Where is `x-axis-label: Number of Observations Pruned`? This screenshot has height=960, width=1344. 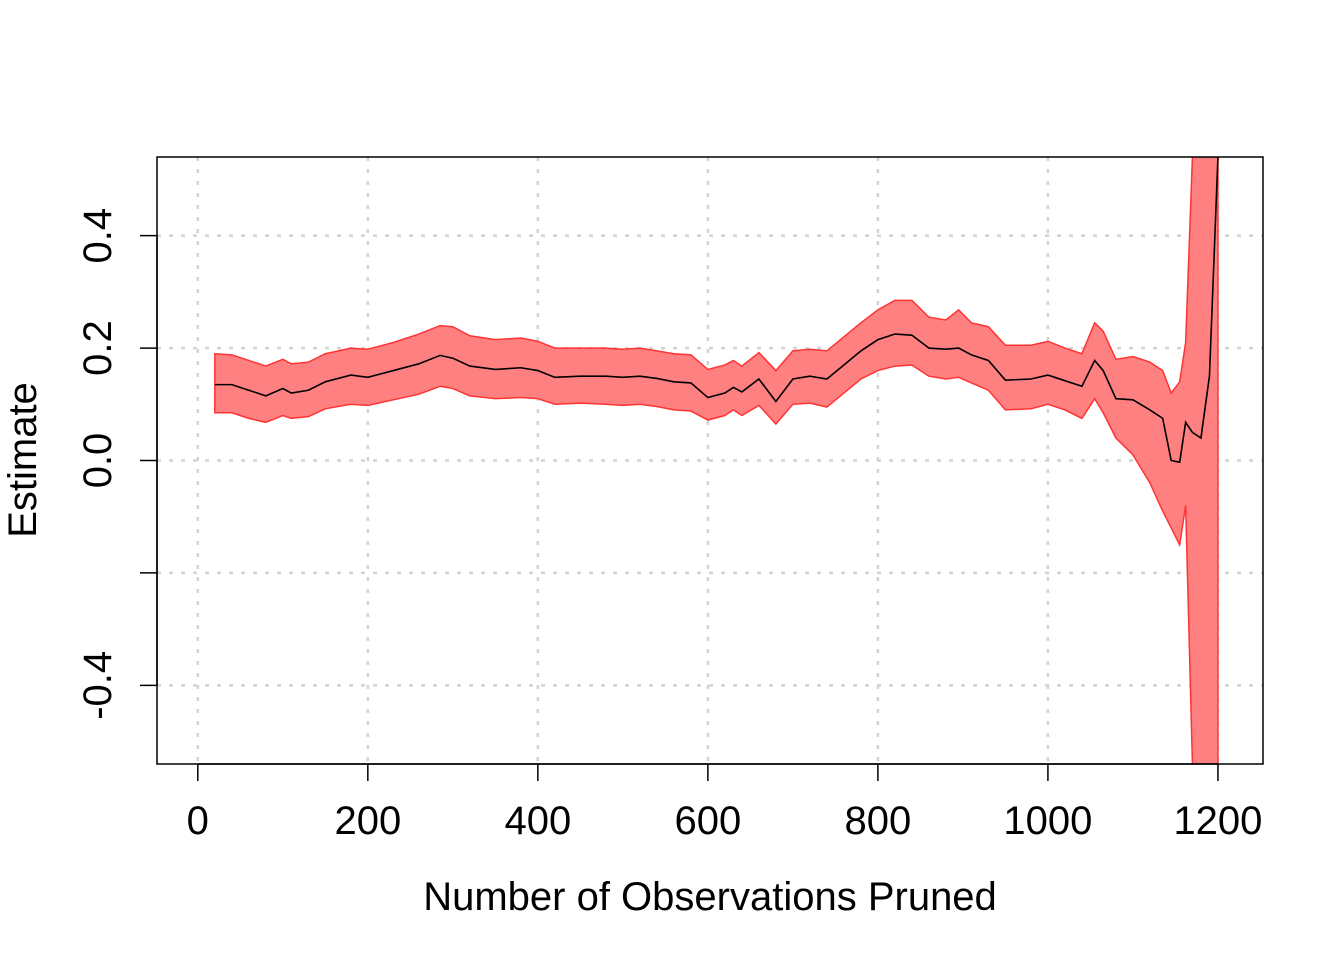
x-axis-label: Number of Observations Pruned is located at coordinates (710, 897).